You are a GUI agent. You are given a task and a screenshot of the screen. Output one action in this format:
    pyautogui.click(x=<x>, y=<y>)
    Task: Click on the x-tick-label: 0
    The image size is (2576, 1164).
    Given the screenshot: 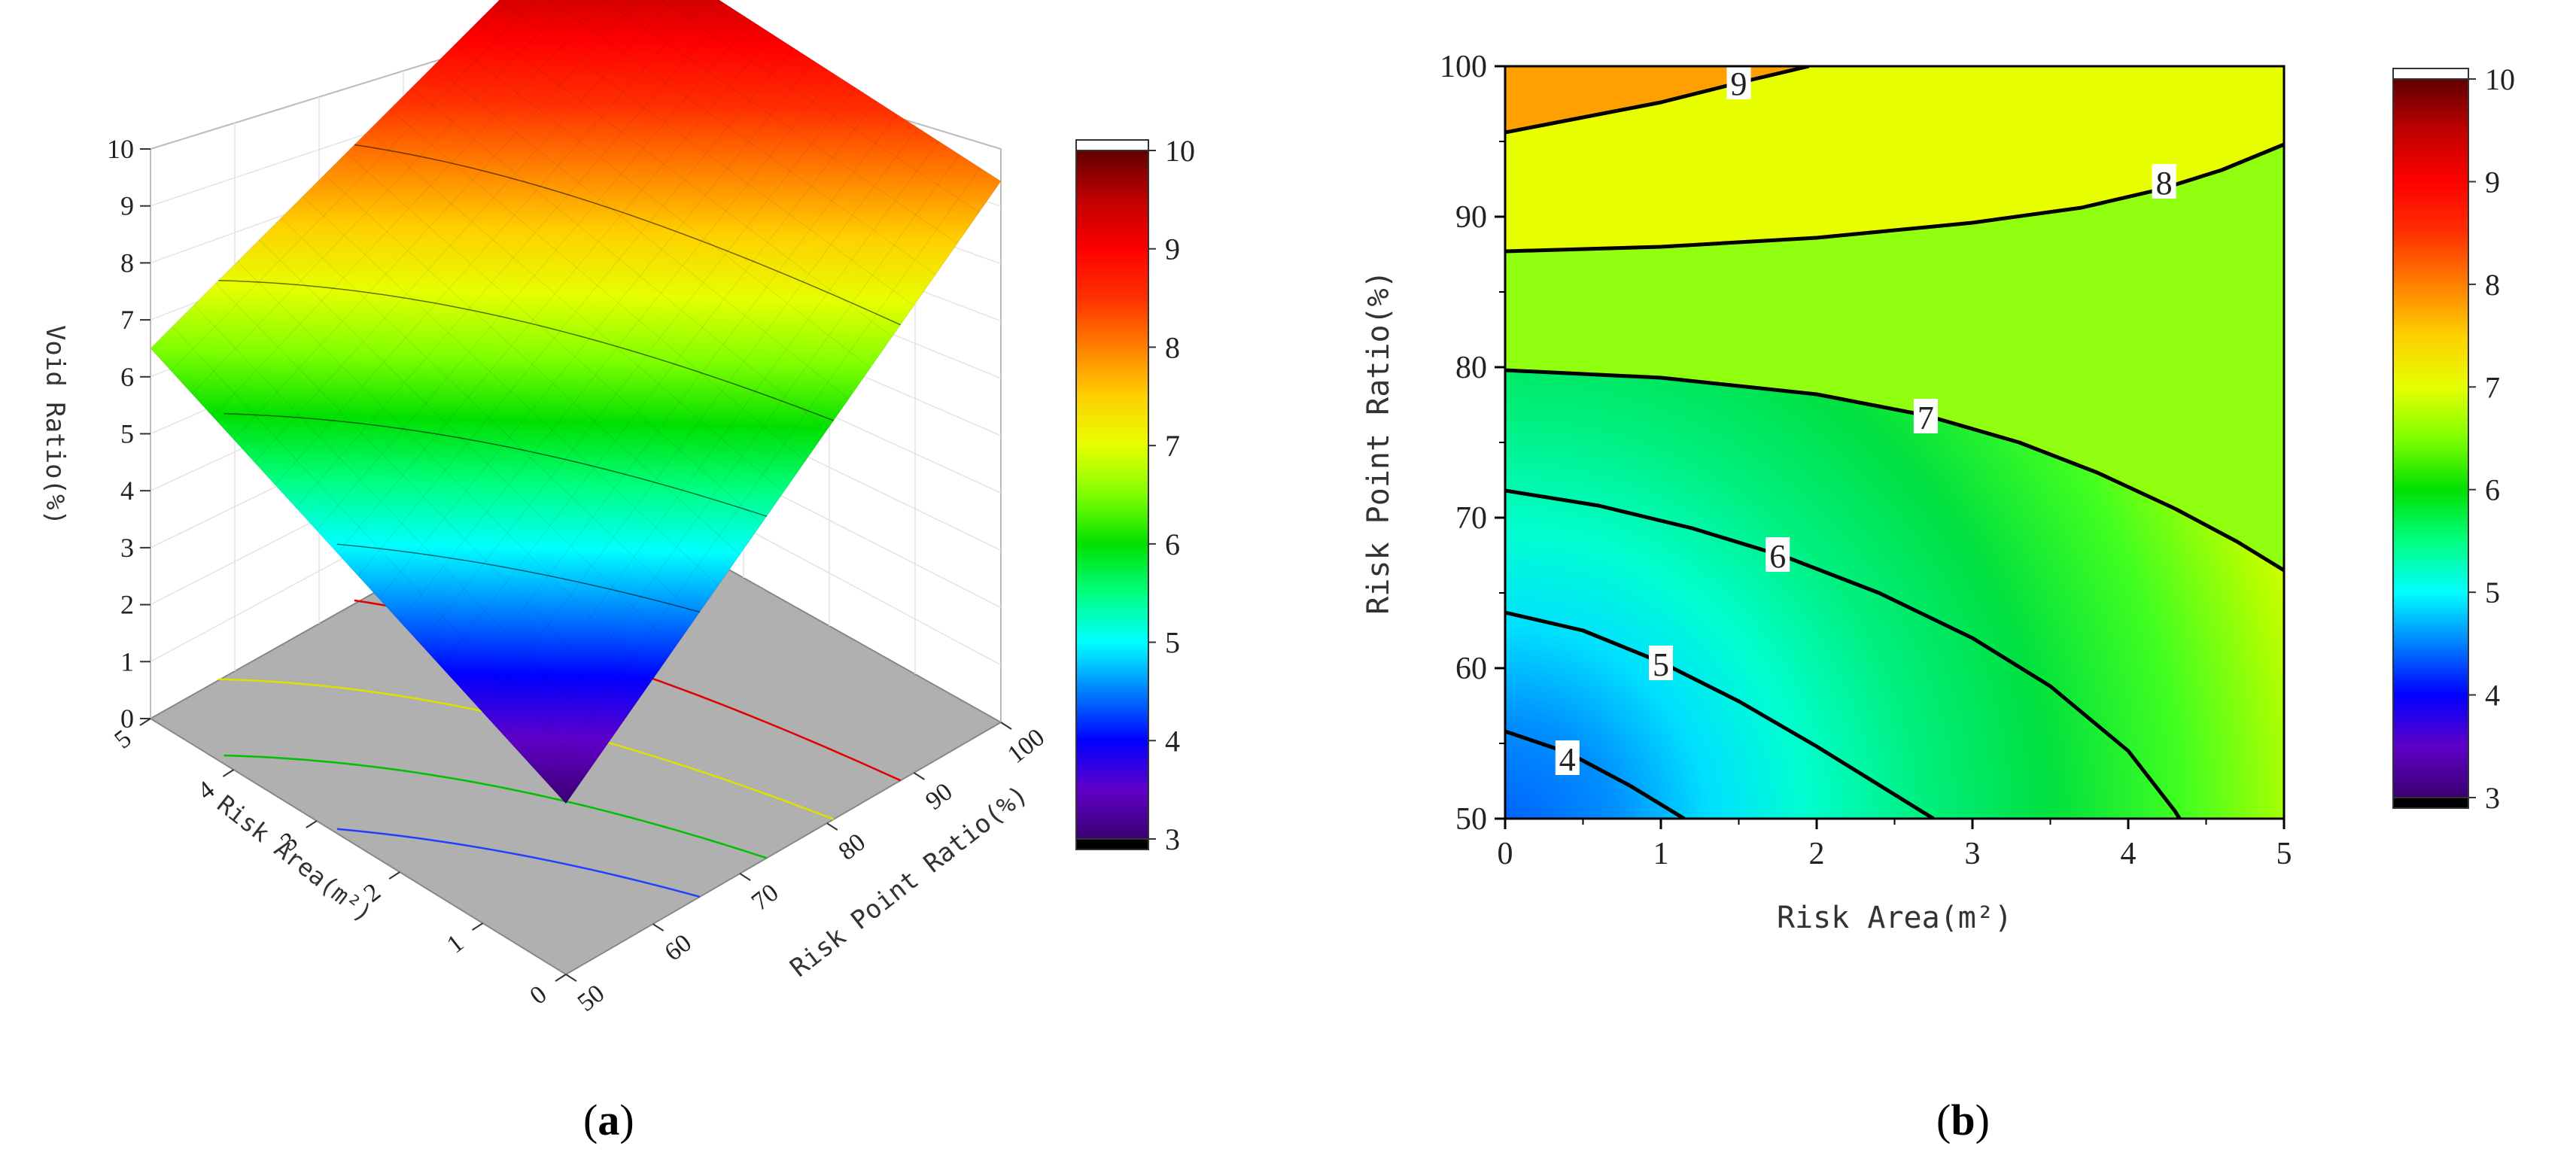 What is the action you would take?
    pyautogui.click(x=1505, y=854)
    